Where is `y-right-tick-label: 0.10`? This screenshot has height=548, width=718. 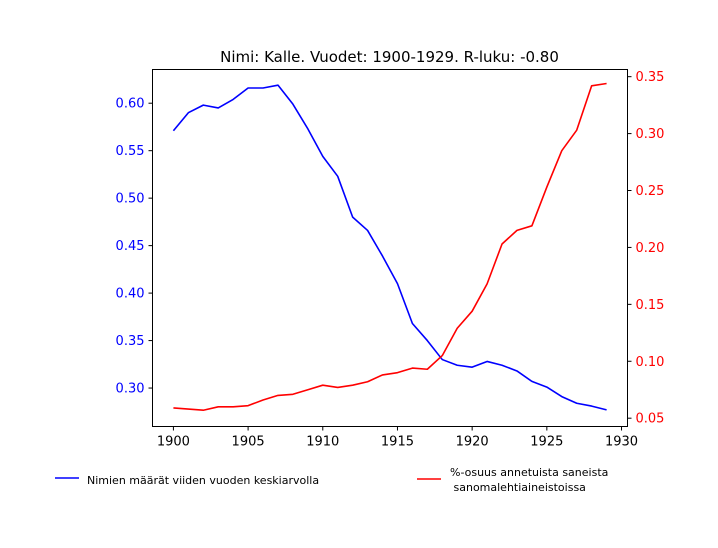 y-right-tick-label: 0.10 is located at coordinates (650, 362).